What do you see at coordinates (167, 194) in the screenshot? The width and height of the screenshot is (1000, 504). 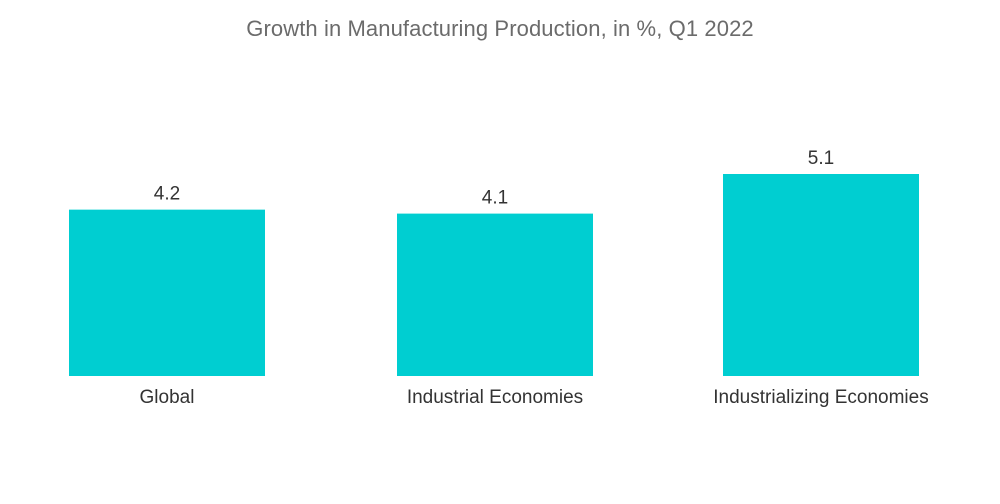 I see `value-label: 4.2` at bounding box center [167, 194].